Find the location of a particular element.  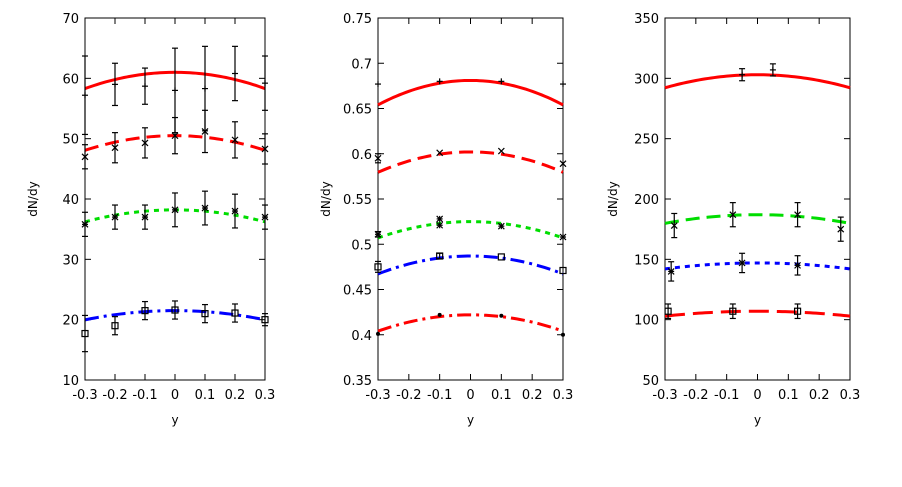

y-tick-label: 0.45 is located at coordinates (357, 291).